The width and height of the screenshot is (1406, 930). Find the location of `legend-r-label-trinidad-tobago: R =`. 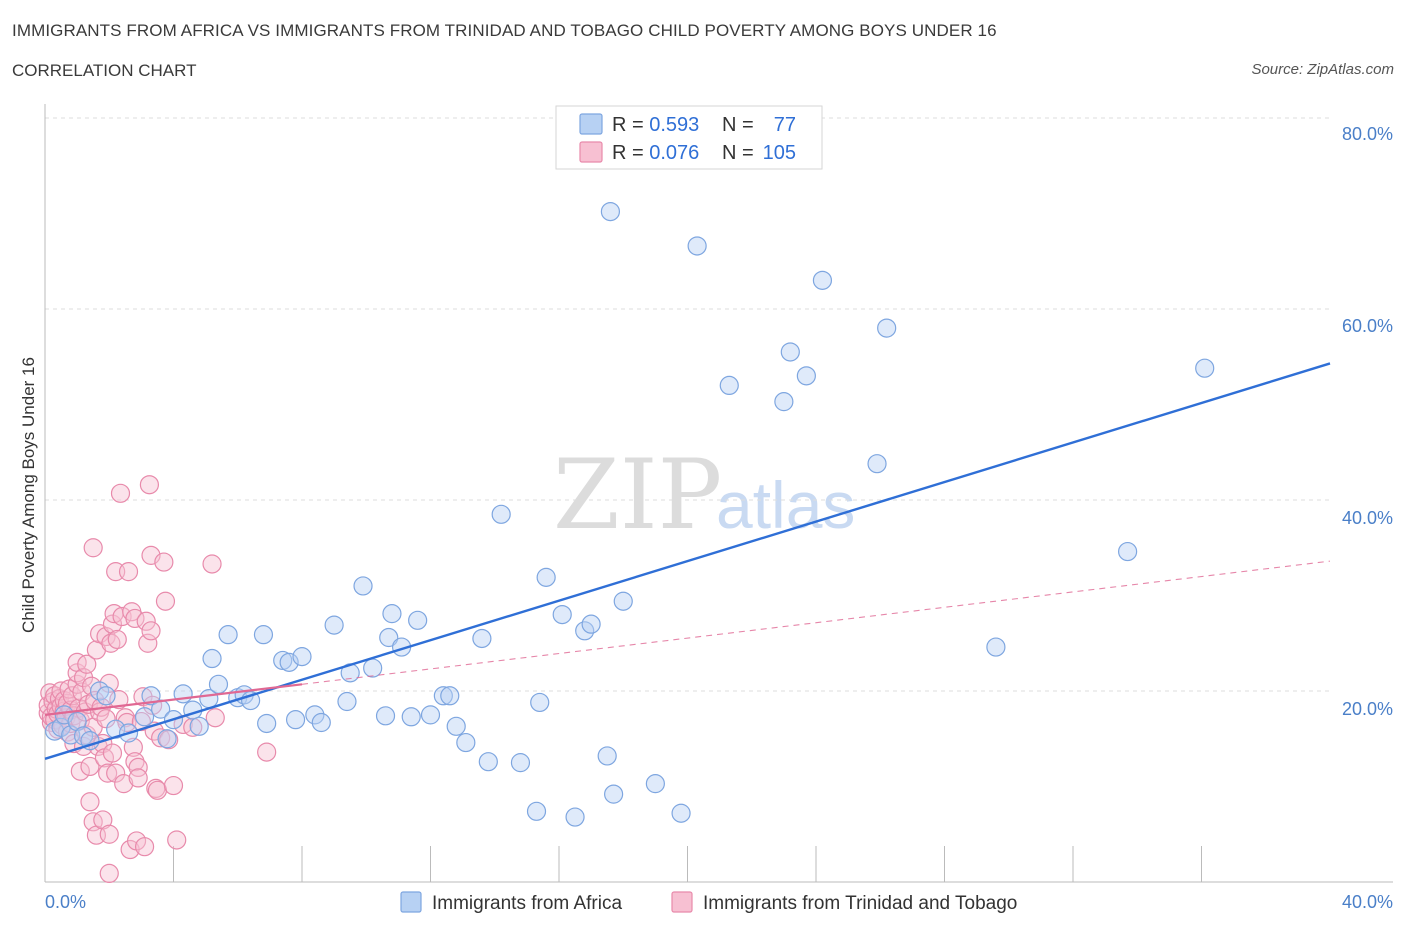

legend-r-label-trinidad-tobago: R = is located at coordinates (630, 153).